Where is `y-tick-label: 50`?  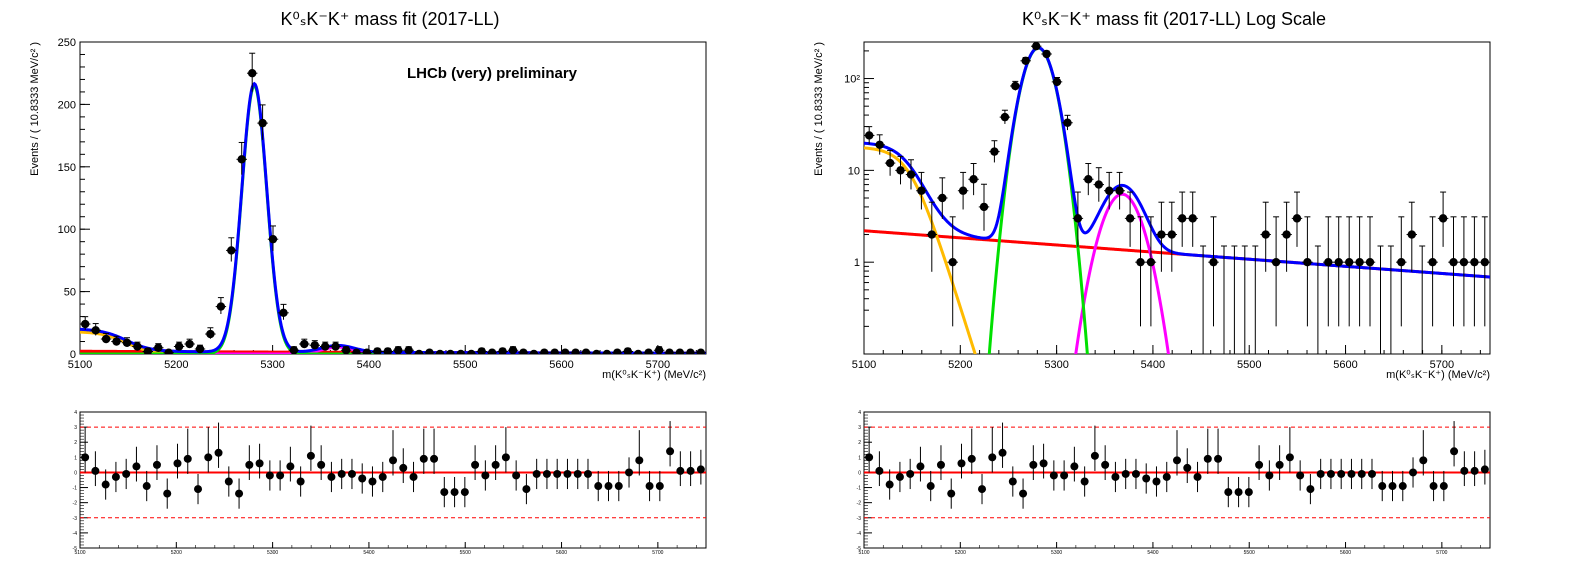 y-tick-label: 50 is located at coordinates (70, 293).